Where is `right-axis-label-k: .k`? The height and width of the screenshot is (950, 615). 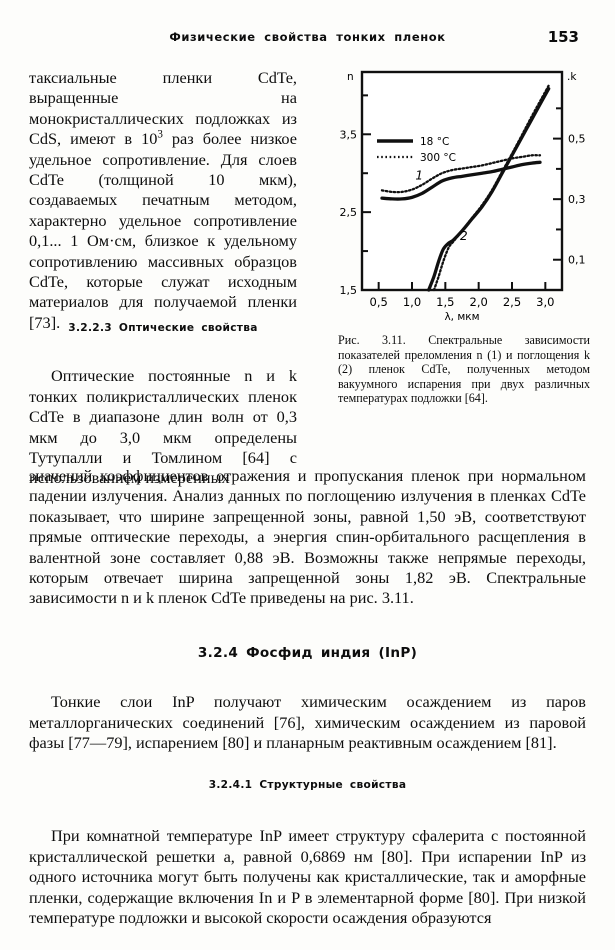
right-axis-label-k: .k is located at coordinates (572, 77).